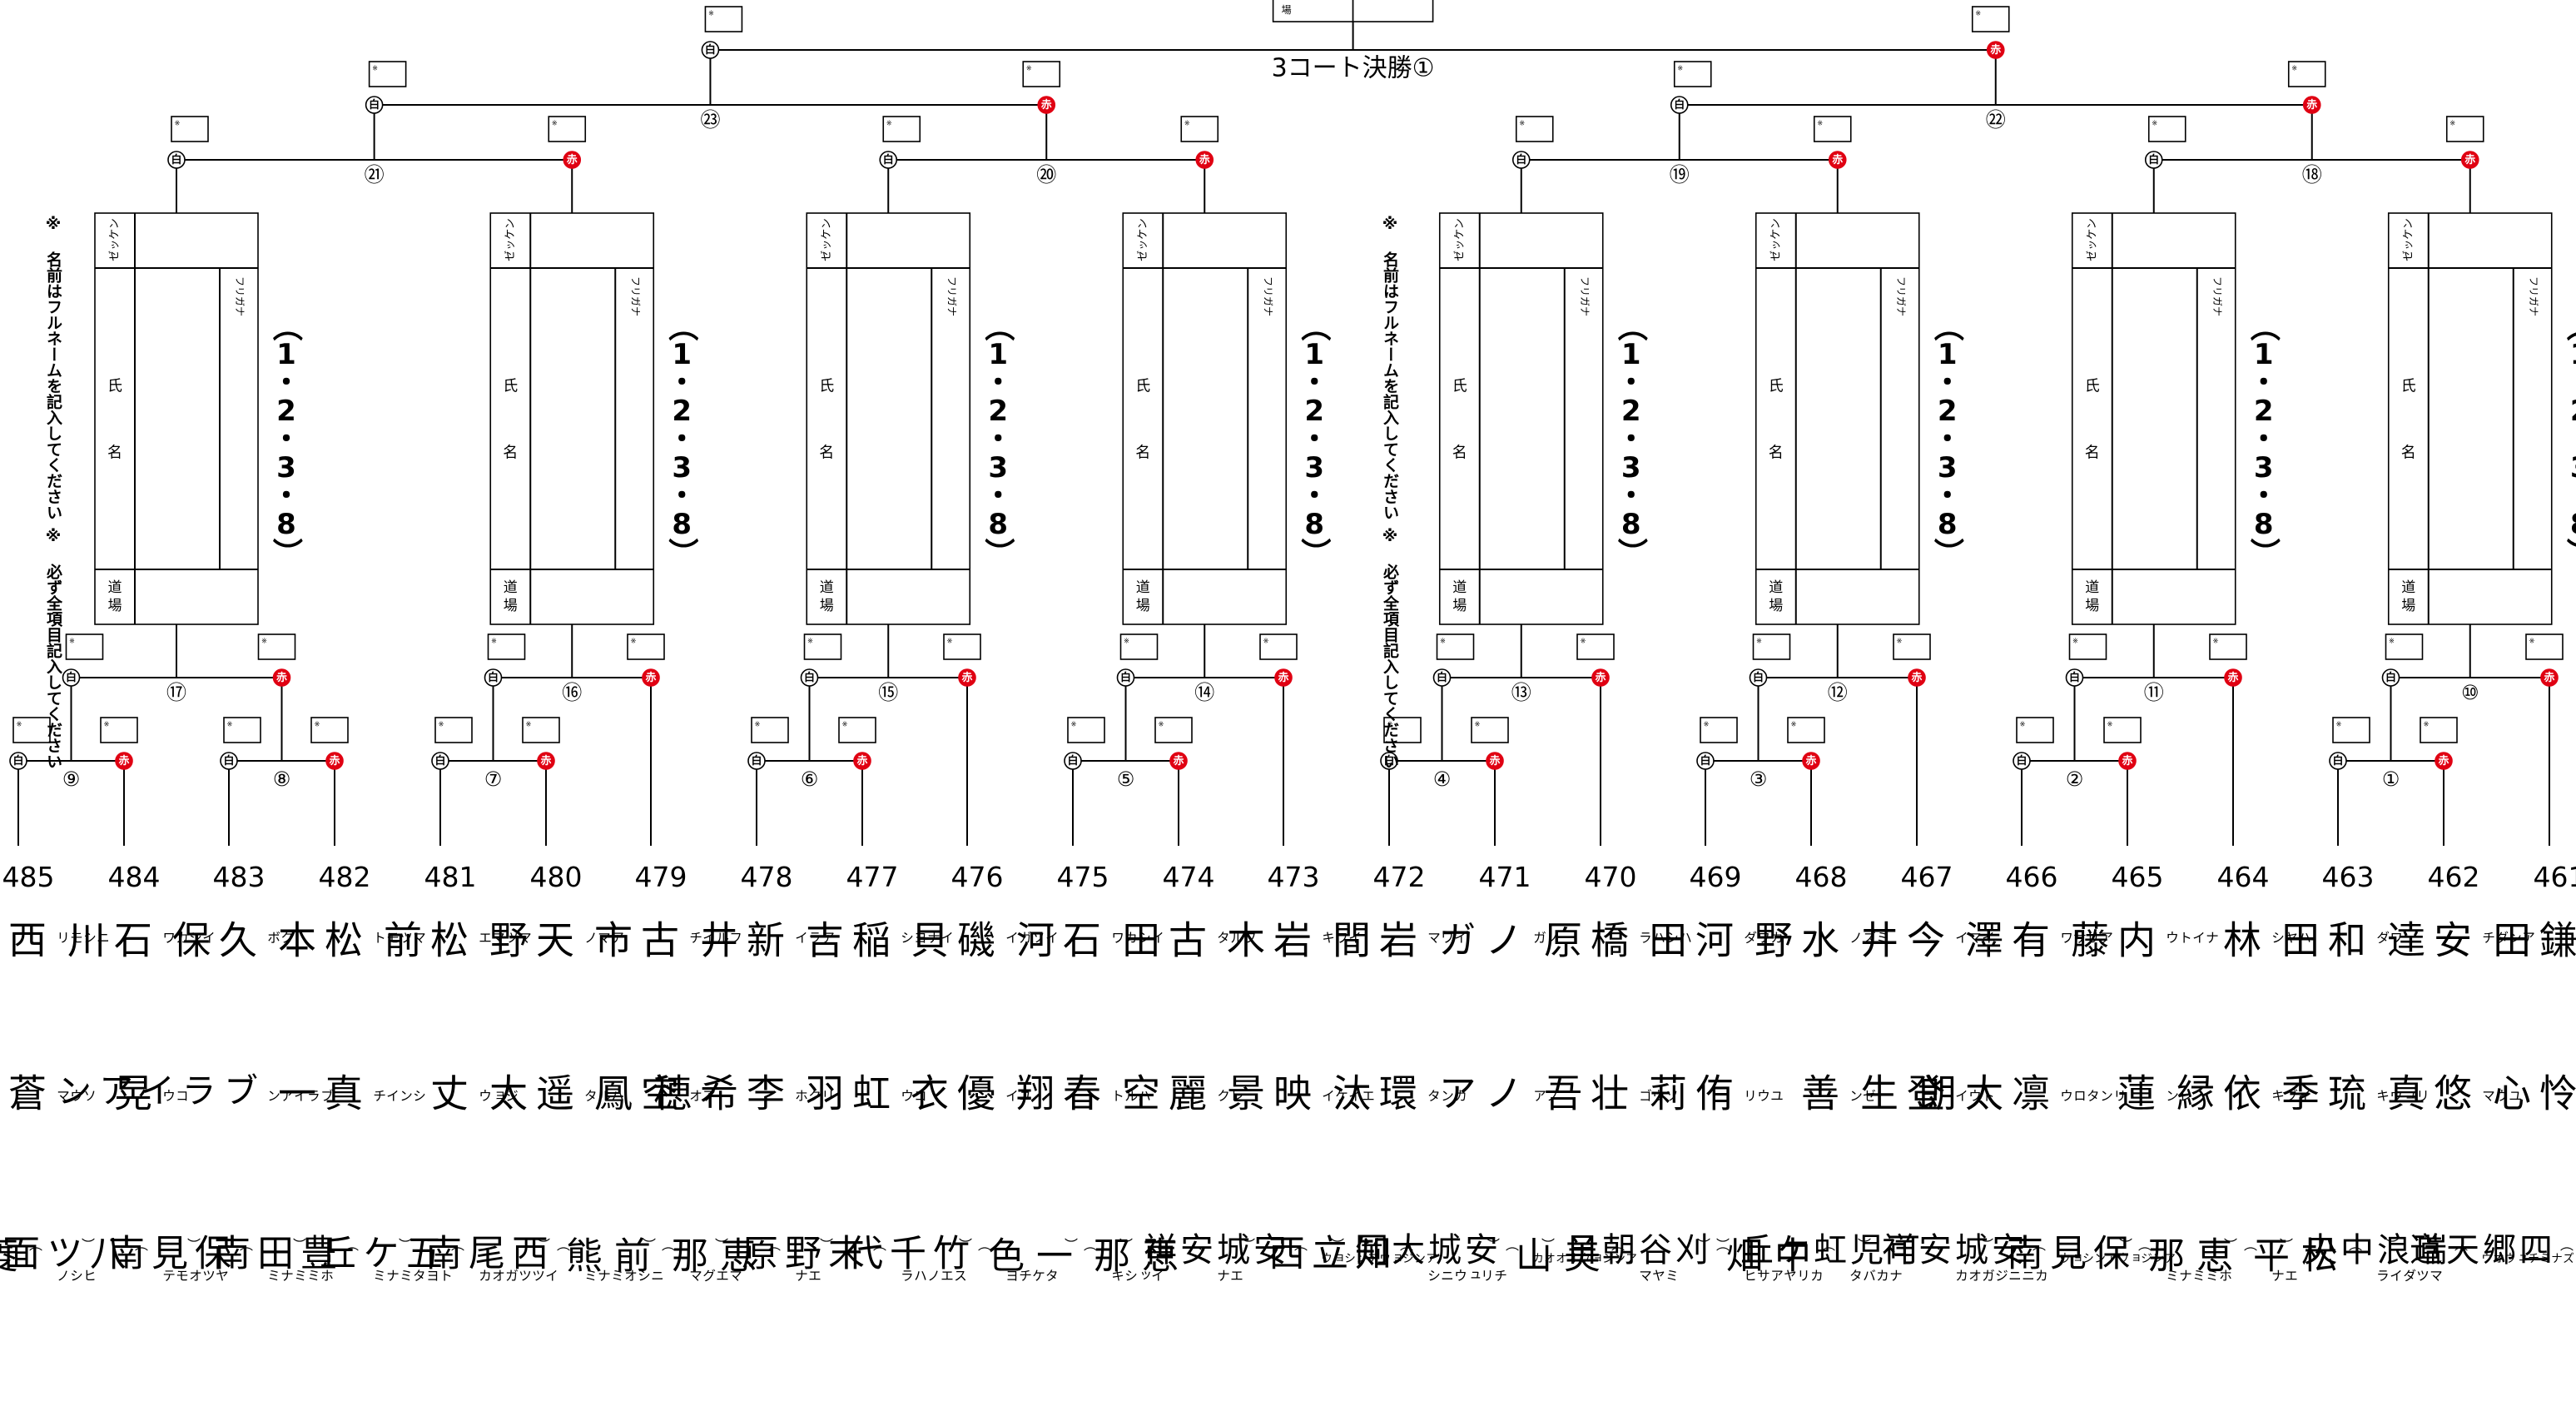  I want to click on surname-char: 石, so click(1079, 939).